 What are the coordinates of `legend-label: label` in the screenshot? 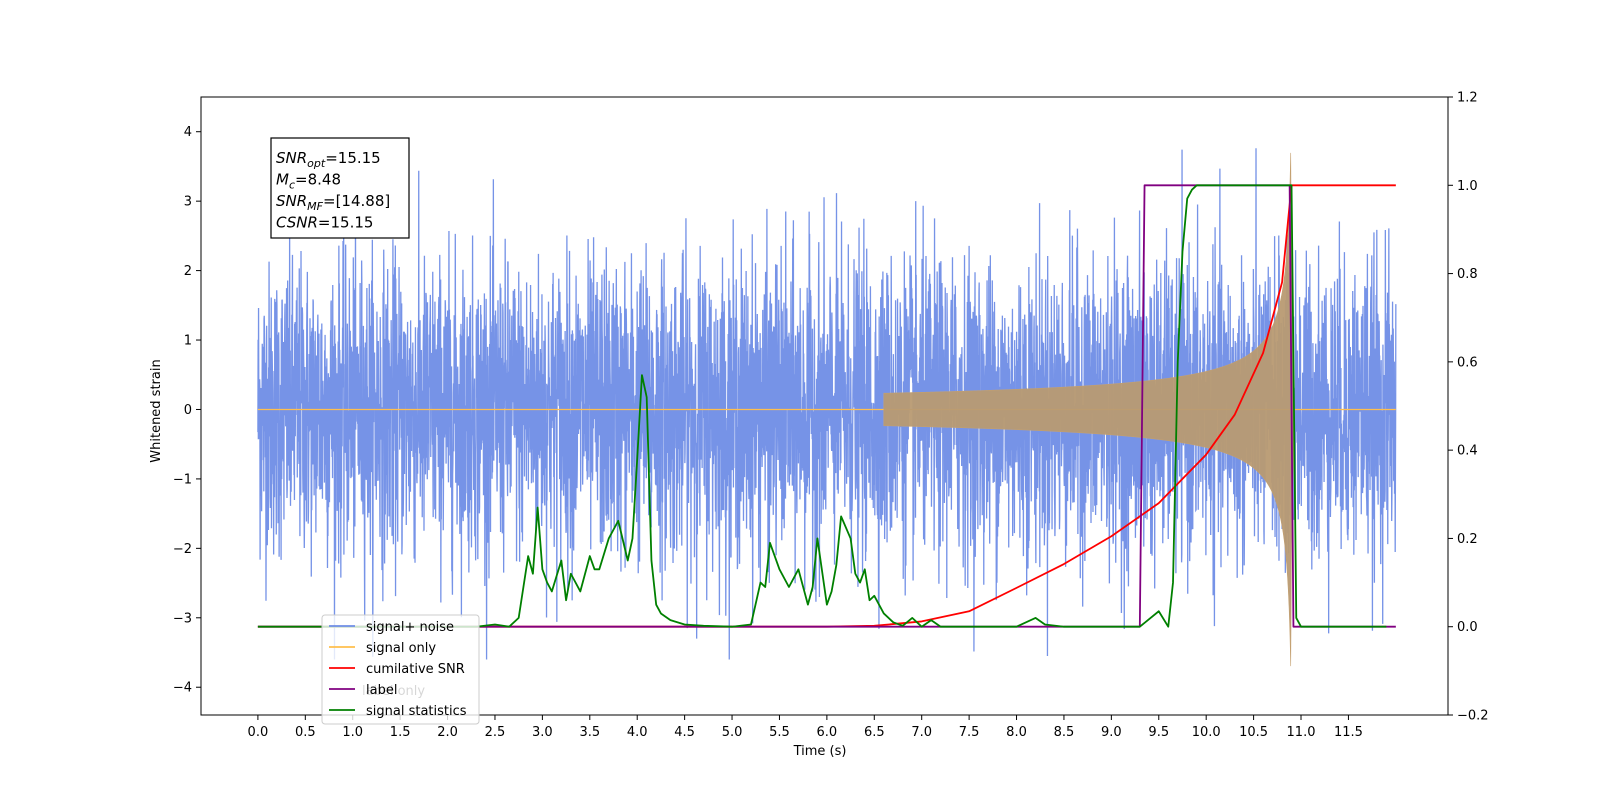 It's located at (381, 690).